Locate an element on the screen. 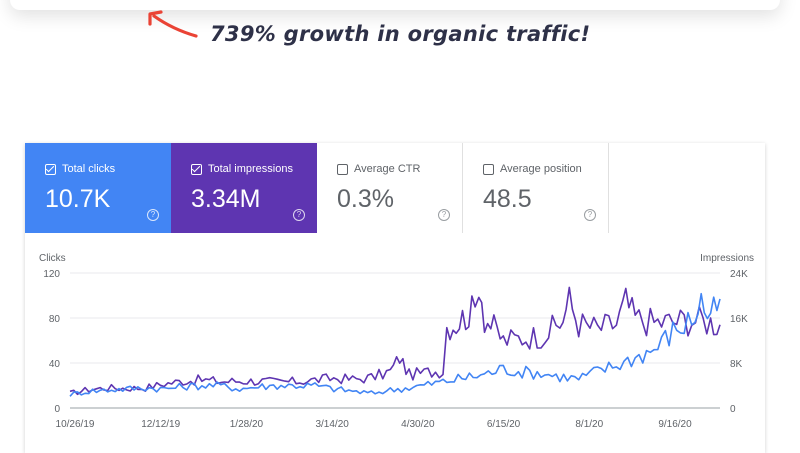 This screenshot has height=453, width=800. total-clicks-tile: Total clicks 10.7K ? is located at coordinates (98, 188).